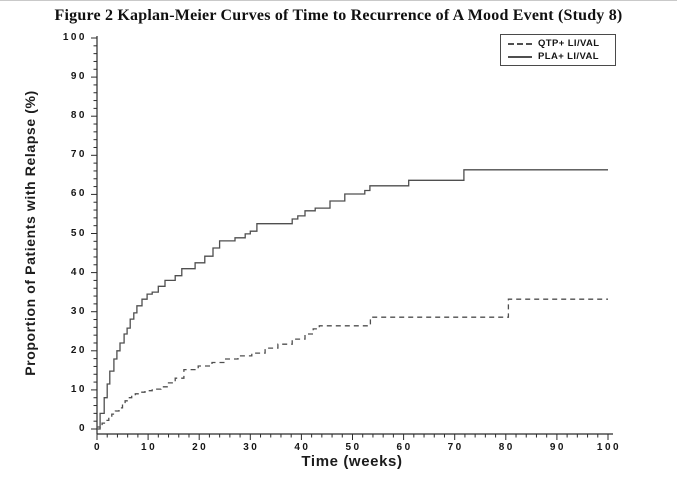 The height and width of the screenshot is (488, 677). Describe the element at coordinates (302, 447) in the screenshot. I see `x-tick-label-40: 40` at that location.